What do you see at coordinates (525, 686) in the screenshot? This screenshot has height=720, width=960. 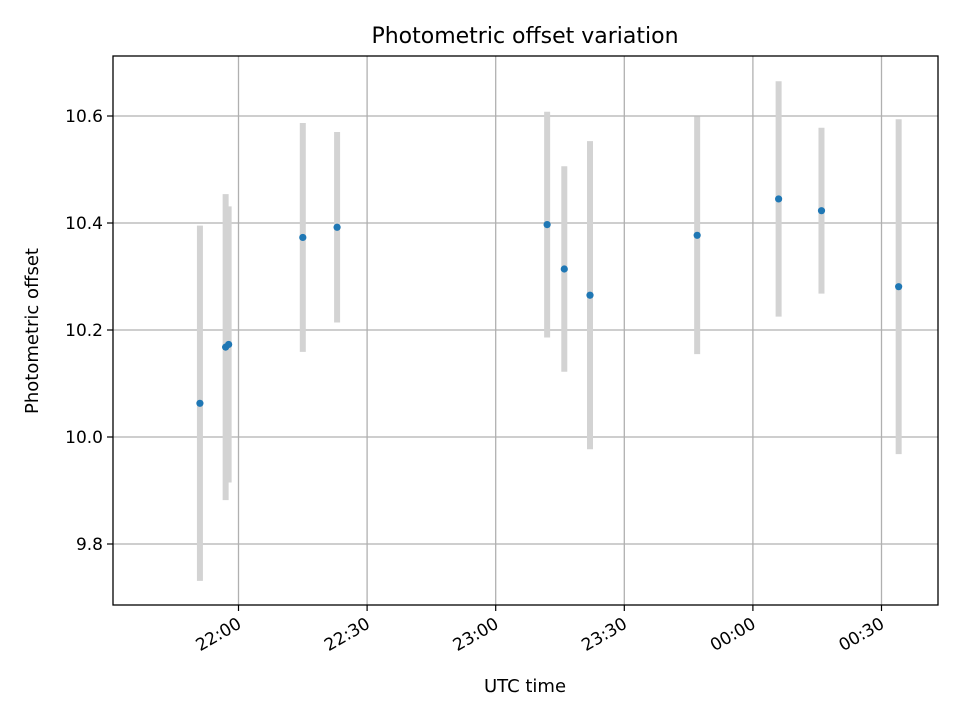 I see `x-axis-label: UTC time` at bounding box center [525, 686].